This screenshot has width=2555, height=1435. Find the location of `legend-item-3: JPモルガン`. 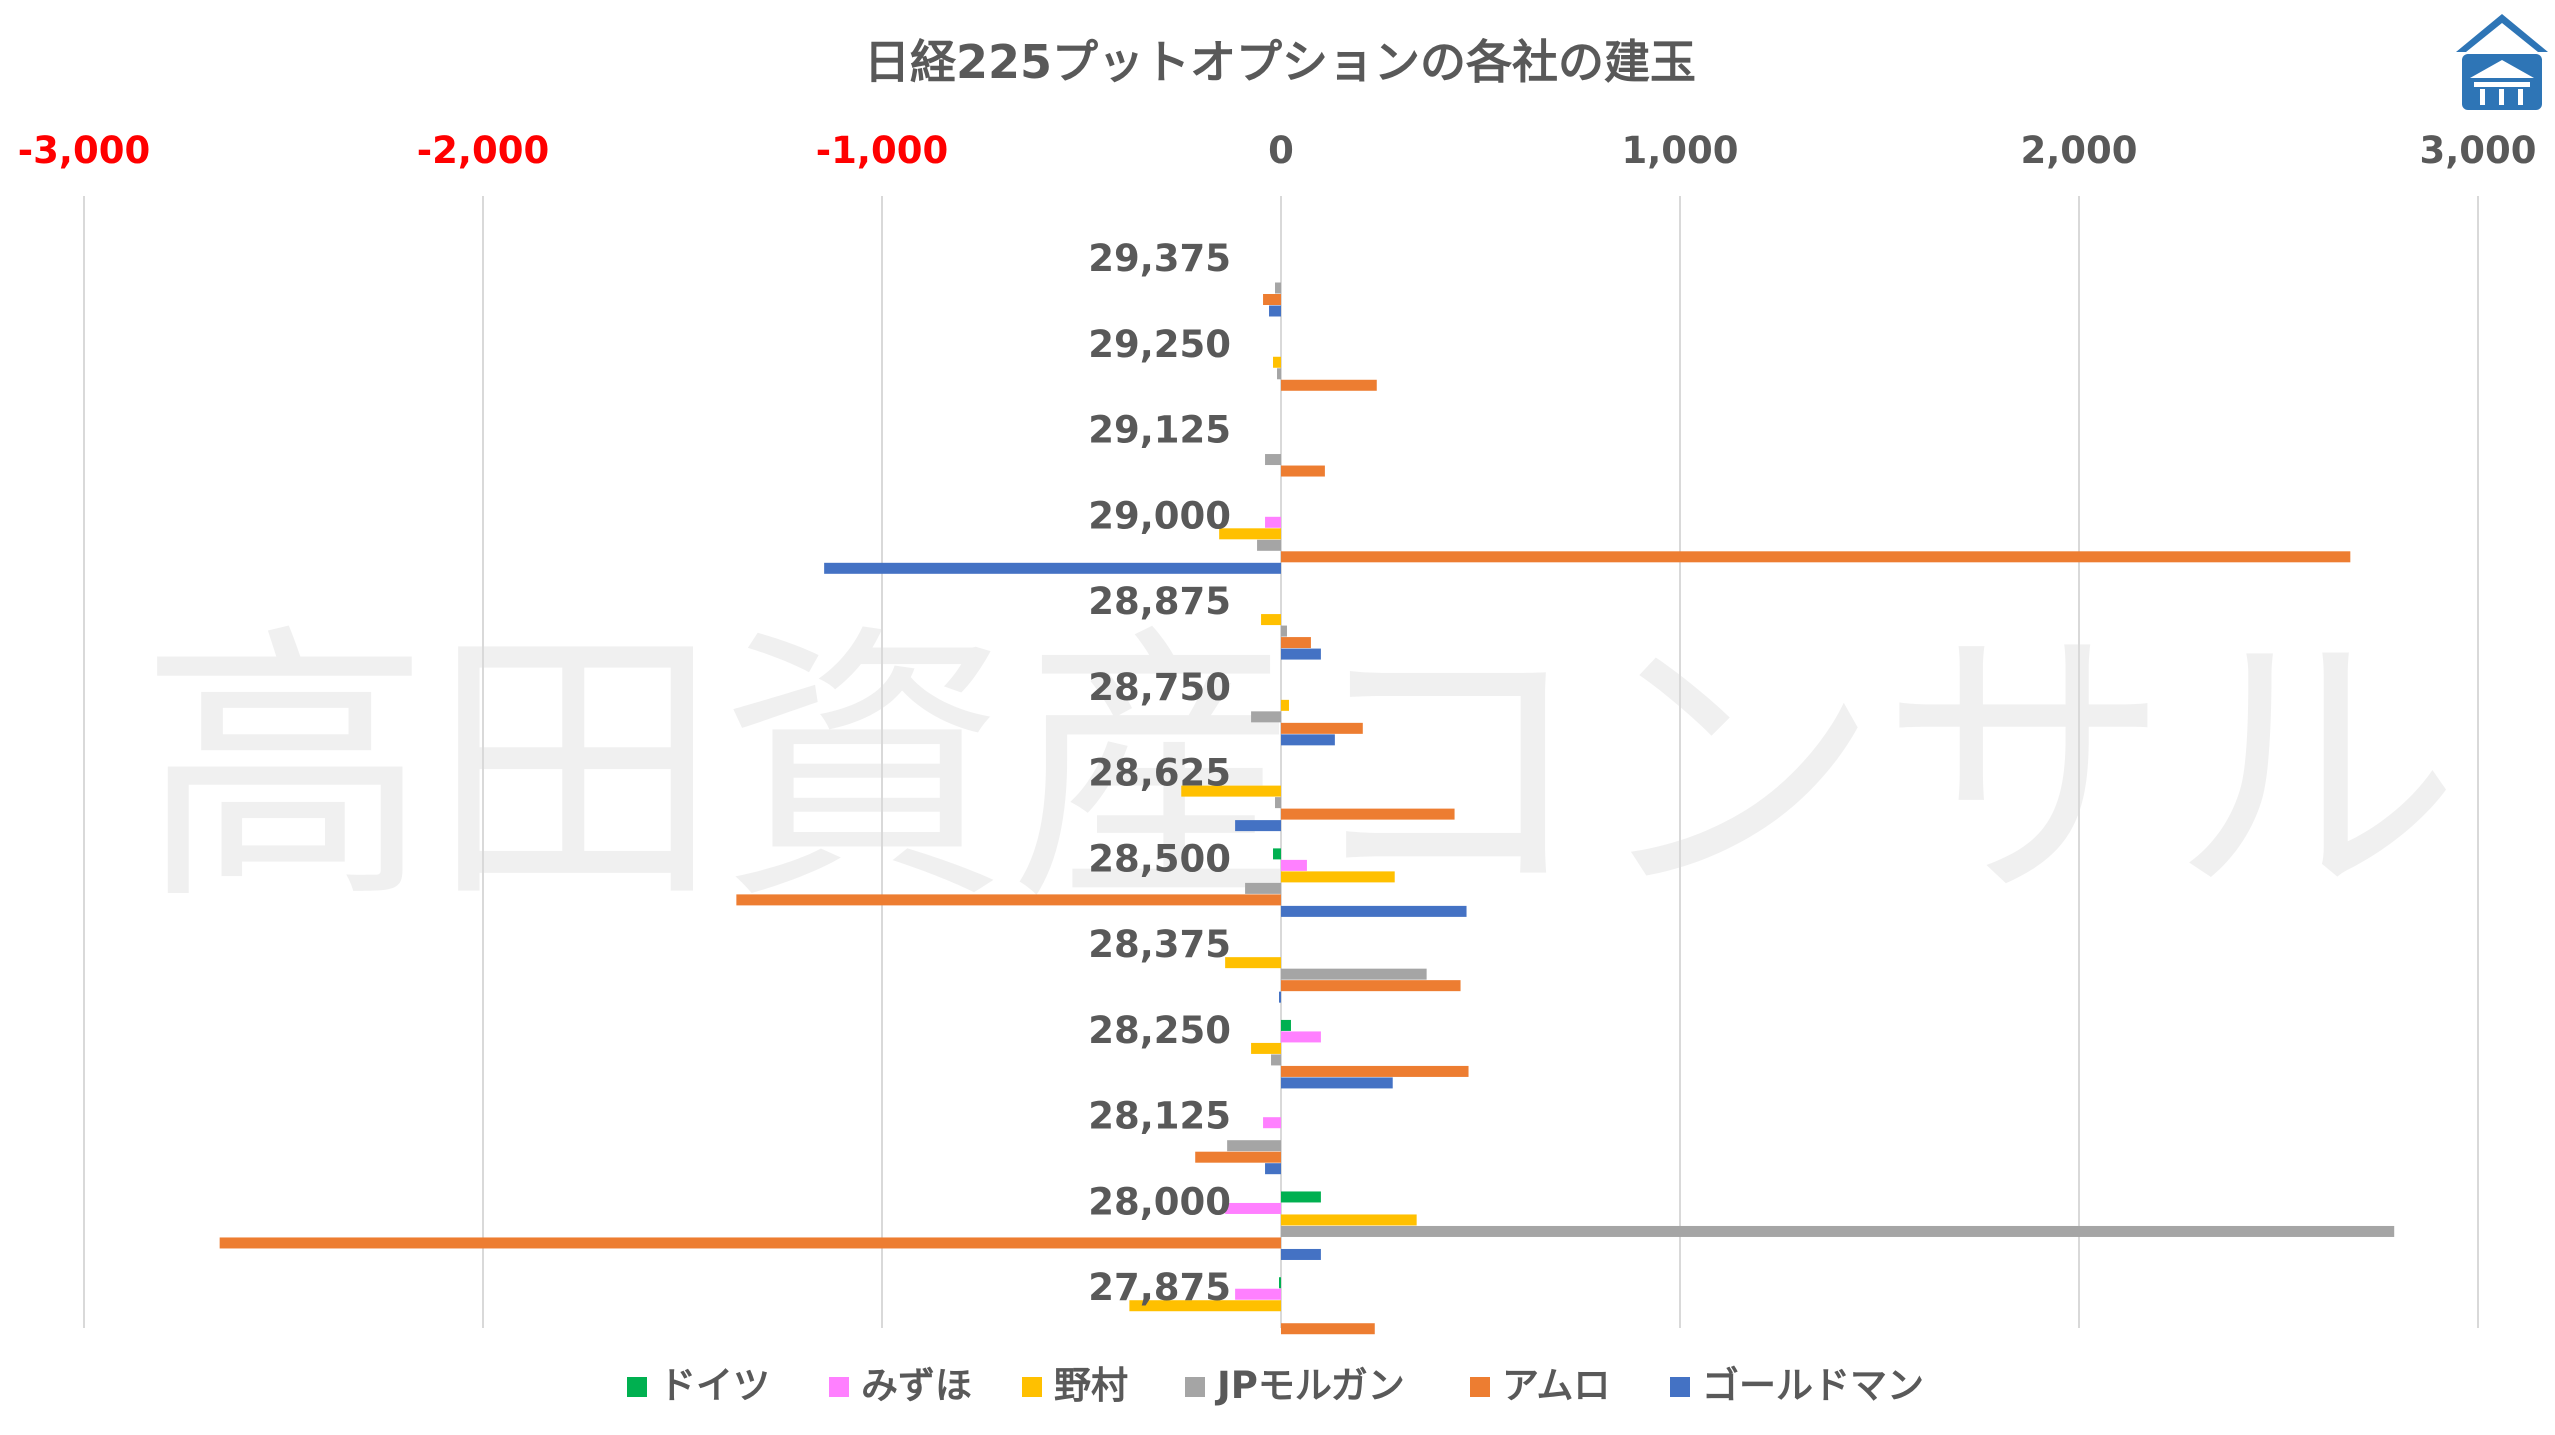

legend-item-3: JPモルガン is located at coordinates (1295, 1385).